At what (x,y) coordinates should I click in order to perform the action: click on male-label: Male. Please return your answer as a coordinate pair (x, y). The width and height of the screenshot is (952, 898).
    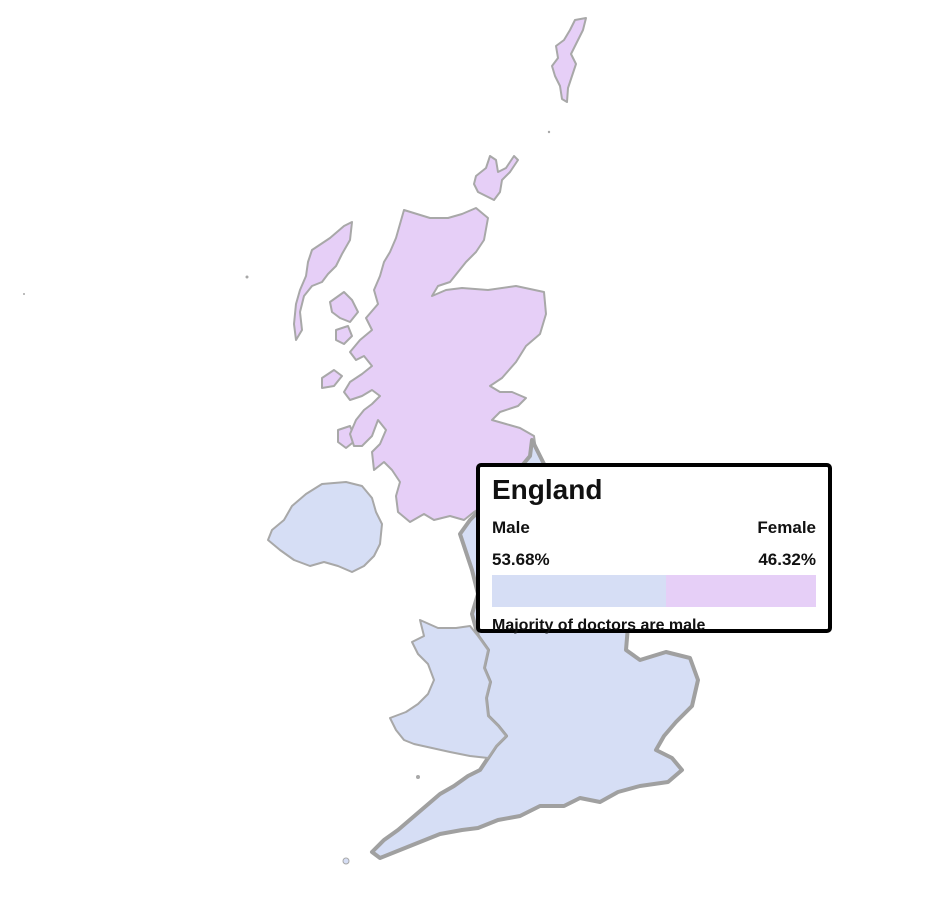
    Looking at the image, I should click on (511, 527).